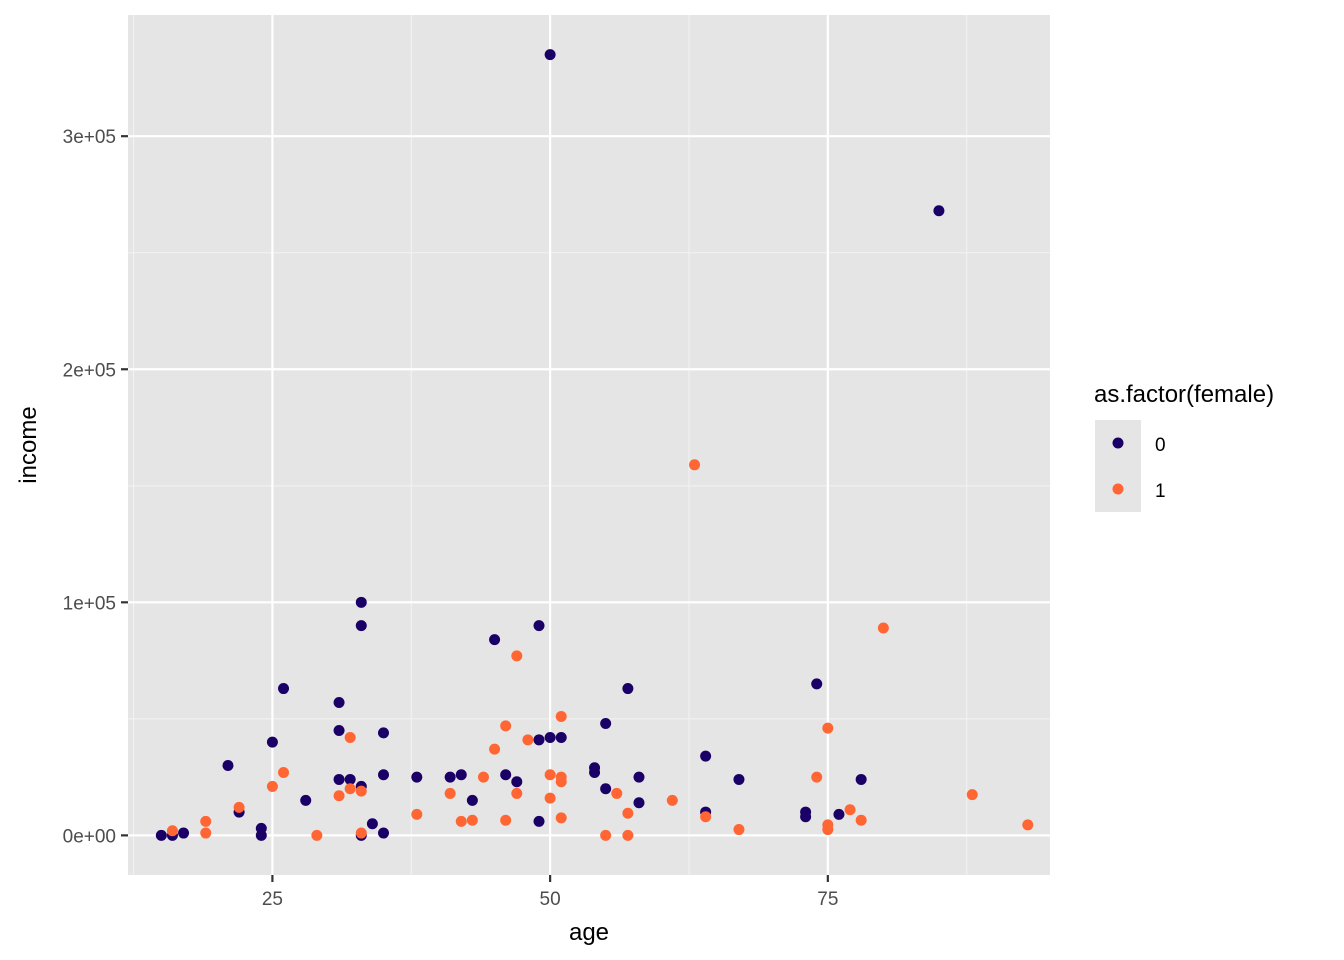 The image size is (1344, 960). What do you see at coordinates (89, 487) in the screenshot?
I see `y-tick-labels: 0e+00 1e+05 2e+05 3e+05` at bounding box center [89, 487].